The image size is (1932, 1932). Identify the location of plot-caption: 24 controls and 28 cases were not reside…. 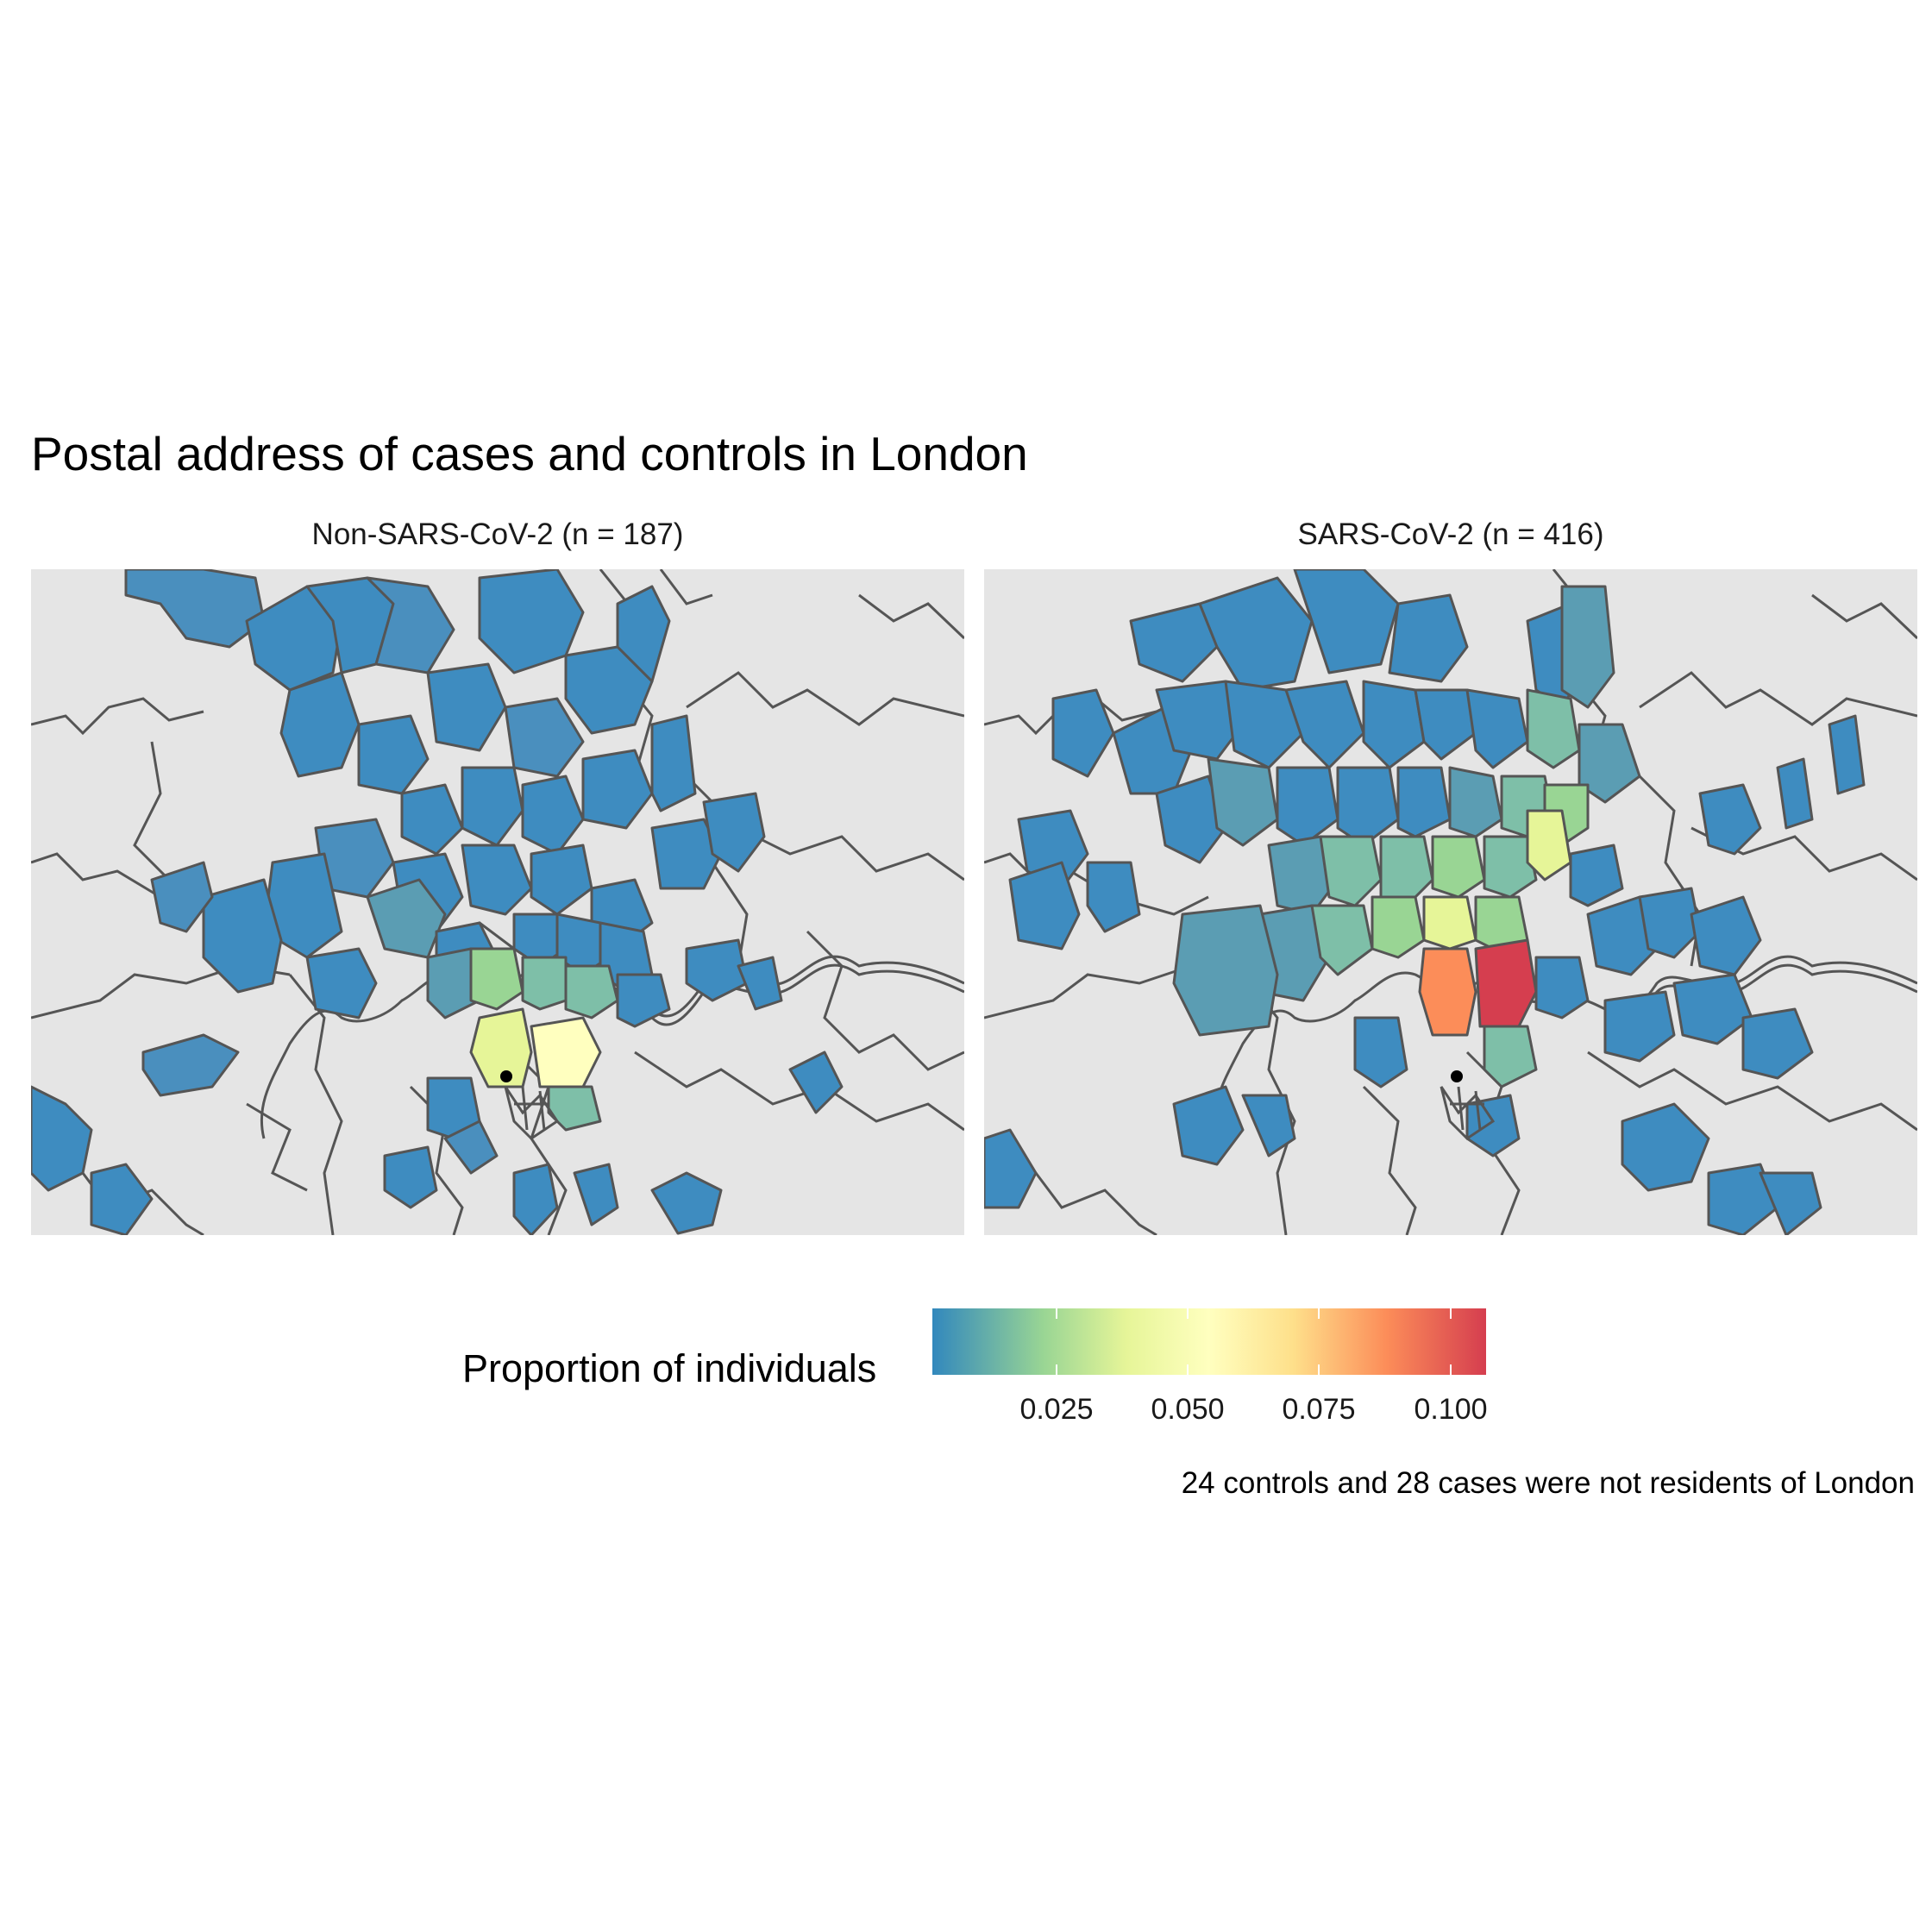
(1548, 1483).